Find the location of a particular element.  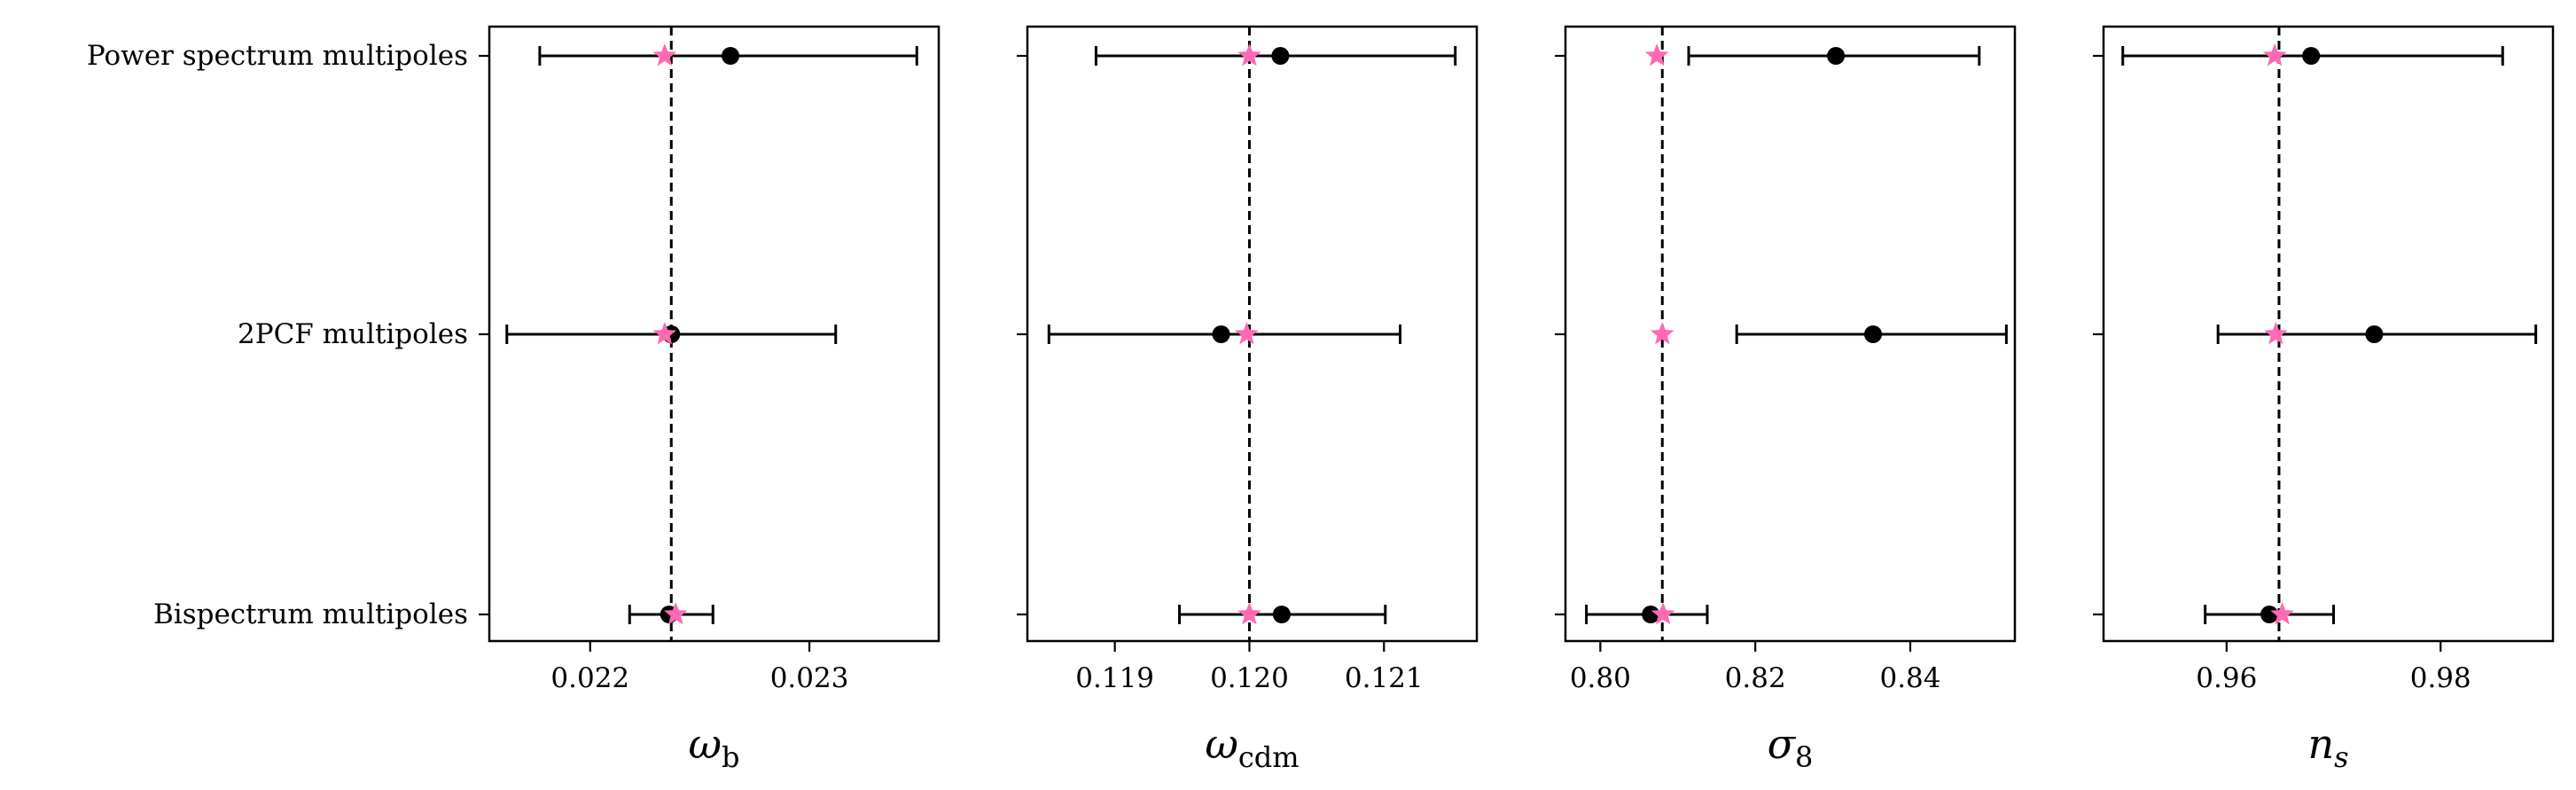

x-tick-label: 0.023 is located at coordinates (809, 678).